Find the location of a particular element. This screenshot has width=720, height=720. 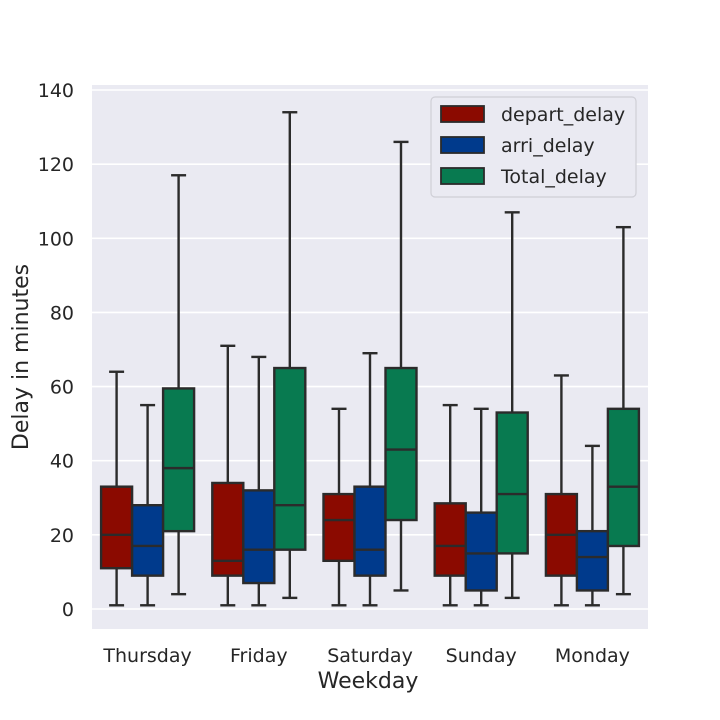

y-tick-label: 80 is located at coordinates (62, 313).